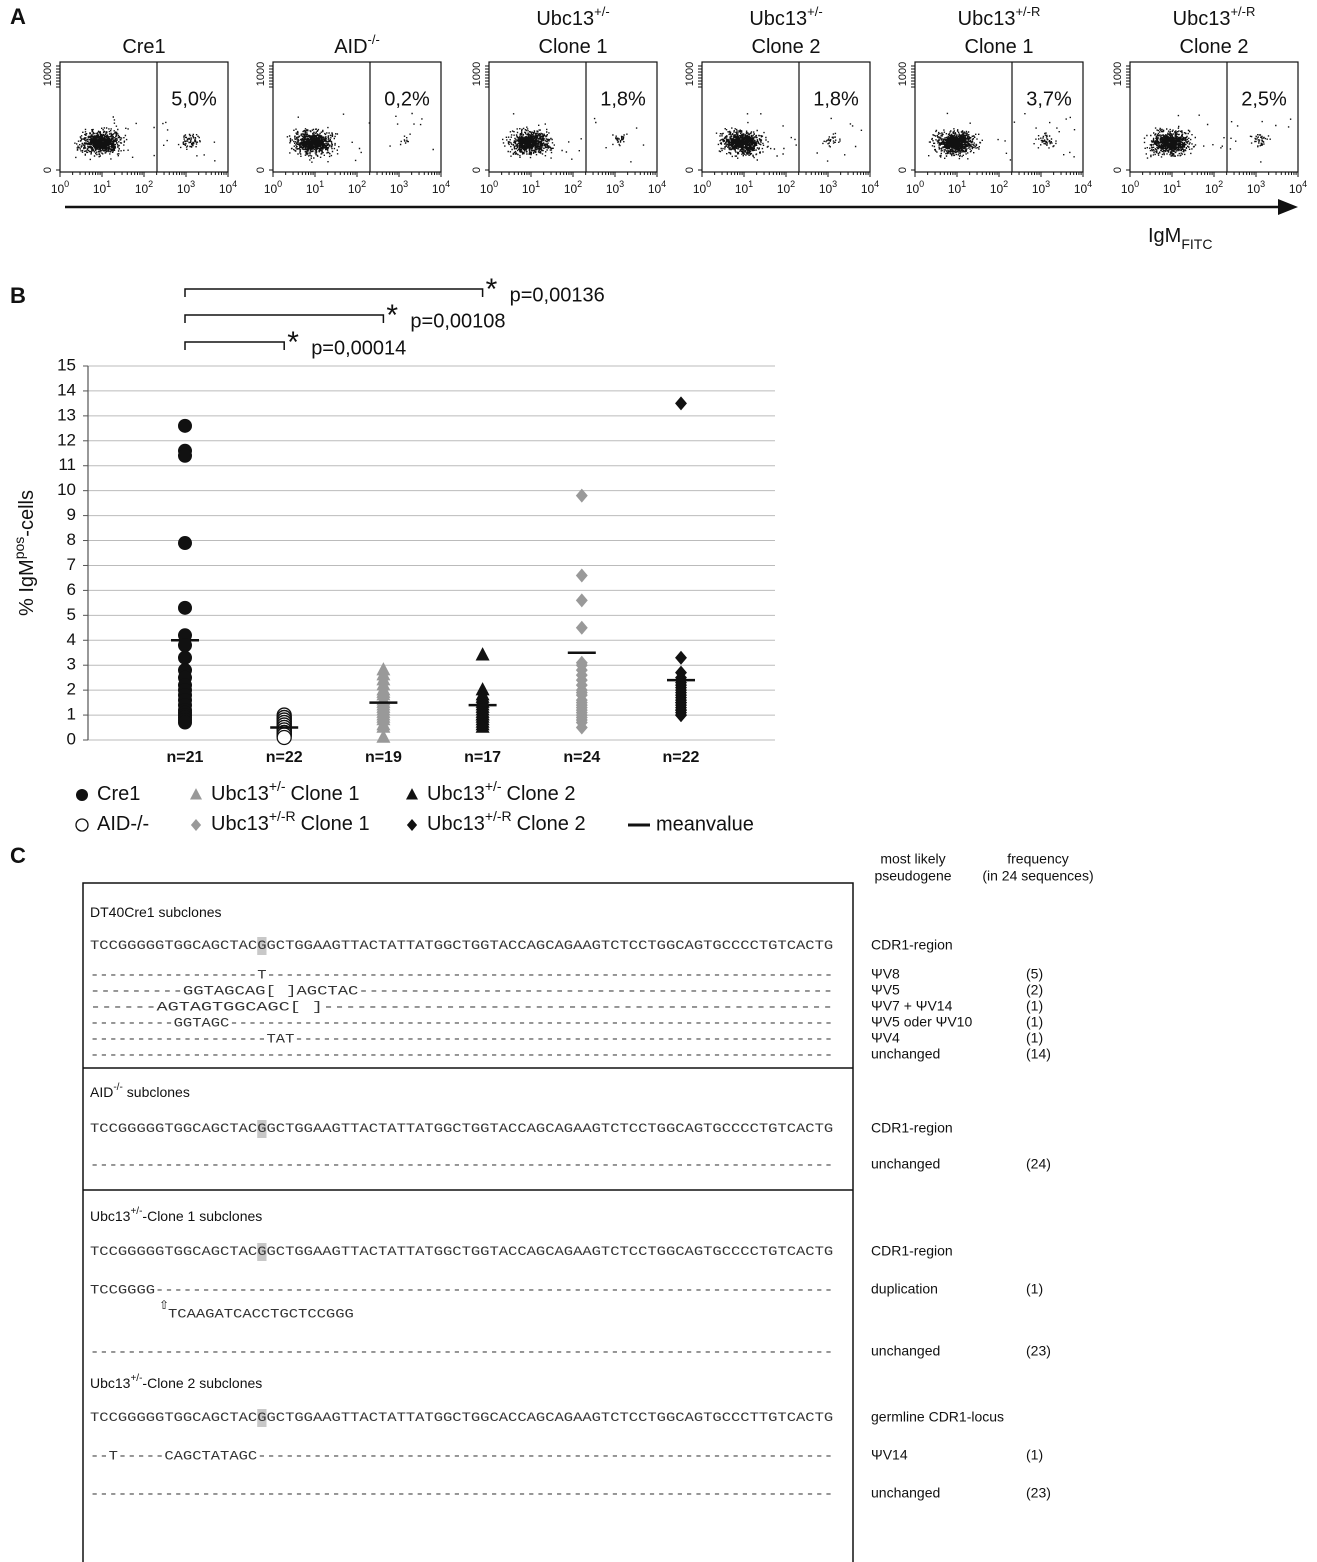 This screenshot has height=1562, width=1317. I want to click on plot-title-sup: -/-, so click(374, 39).